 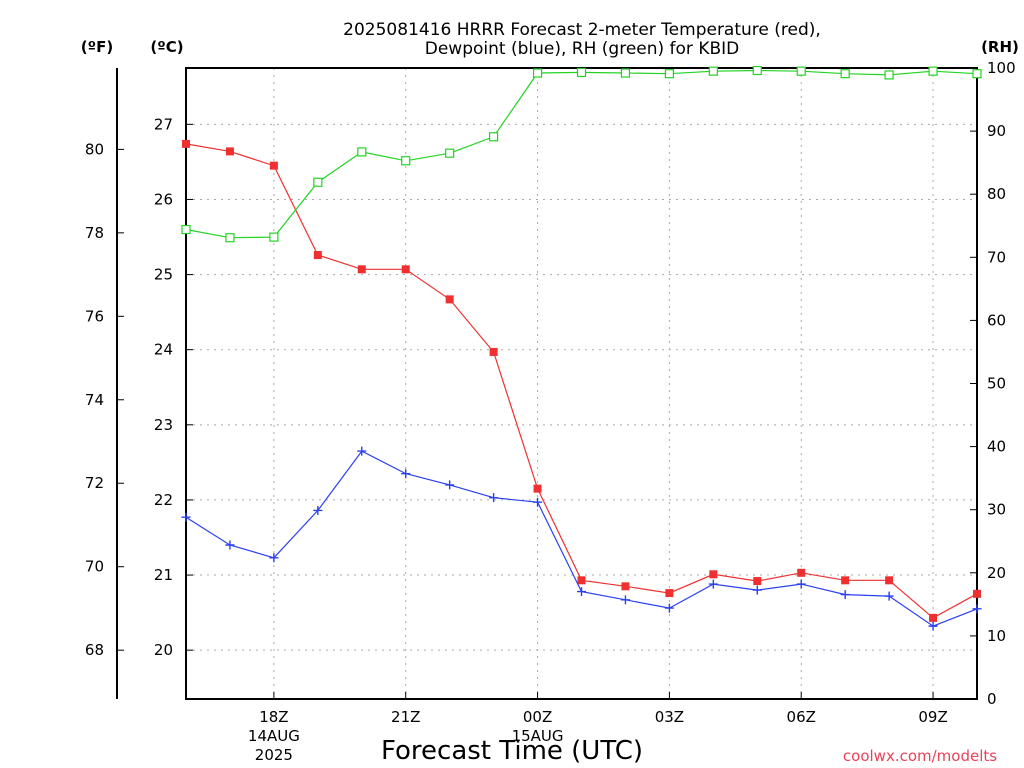 What do you see at coordinates (512, 751) in the screenshot?
I see `x-axis-title: Forecast Time (UTC)` at bounding box center [512, 751].